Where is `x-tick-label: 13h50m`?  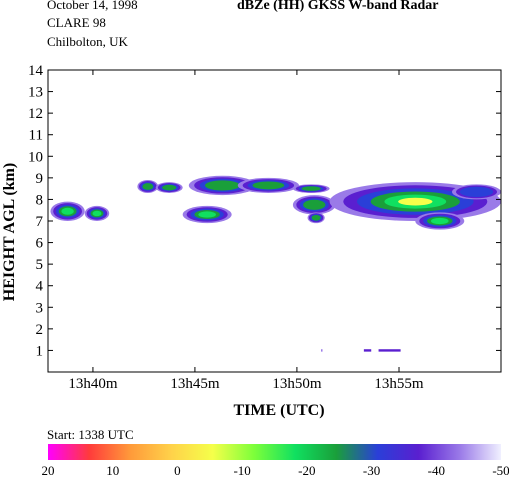 x-tick-label: 13h50m is located at coordinates (297, 384).